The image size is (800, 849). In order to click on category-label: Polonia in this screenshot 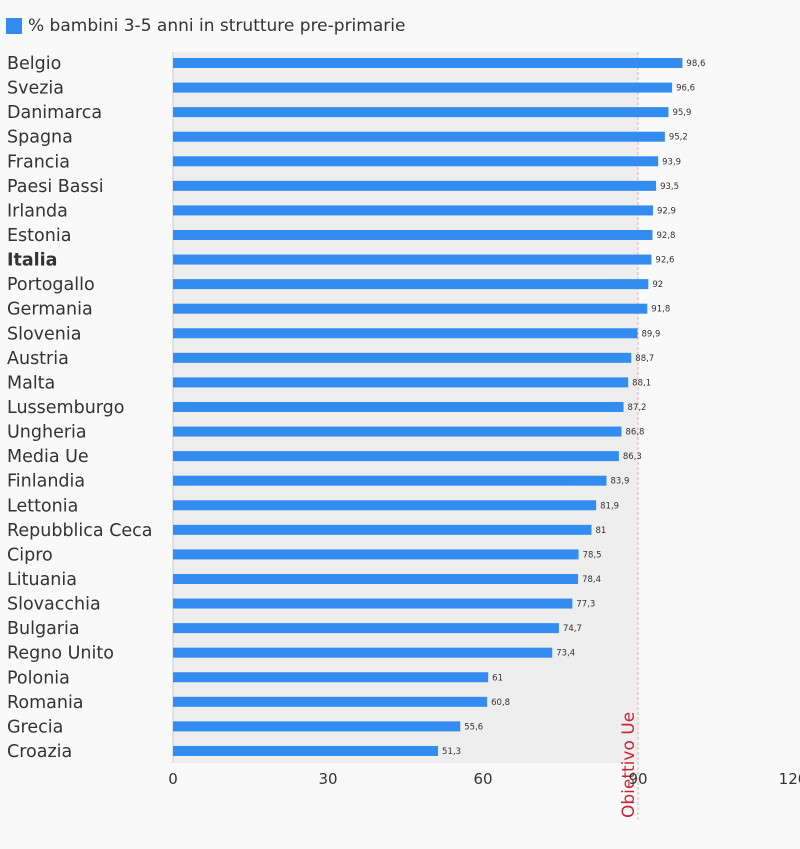, I will do `click(38, 678)`.